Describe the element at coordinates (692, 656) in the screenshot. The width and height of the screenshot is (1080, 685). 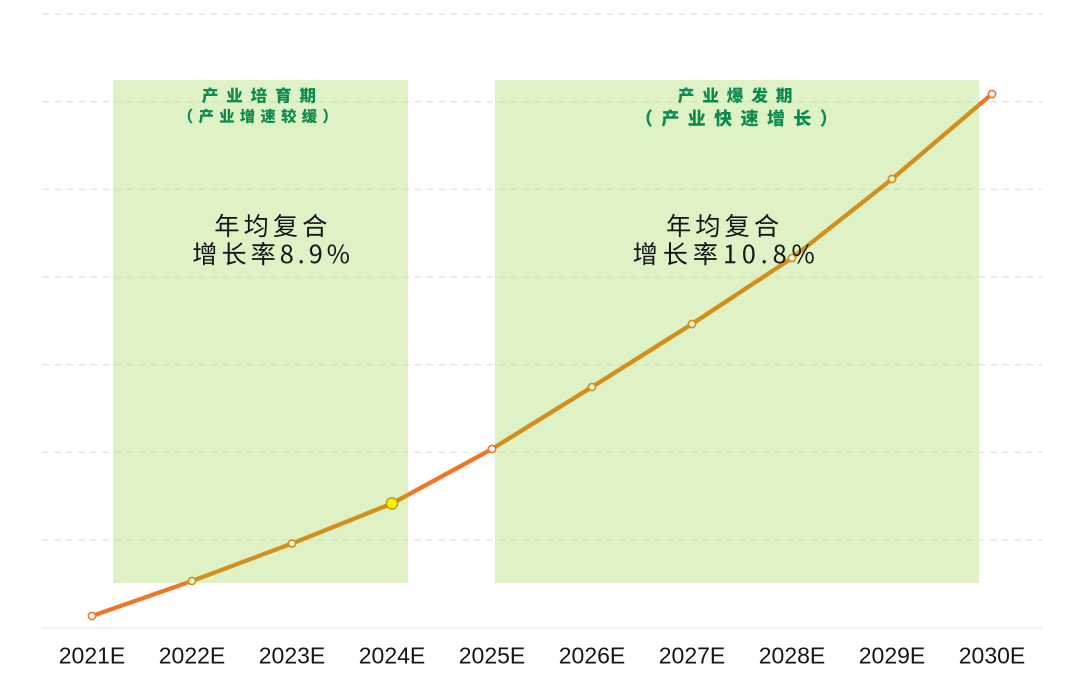
I see `svg-text: 2027E` at that location.